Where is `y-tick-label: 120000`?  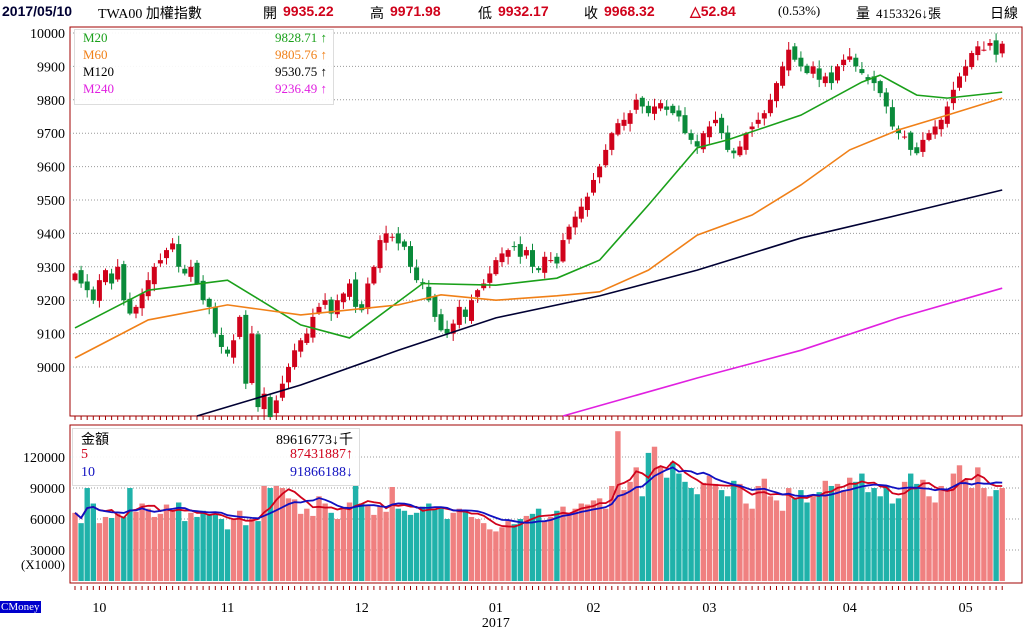
y-tick-label: 120000 is located at coordinates (44, 458).